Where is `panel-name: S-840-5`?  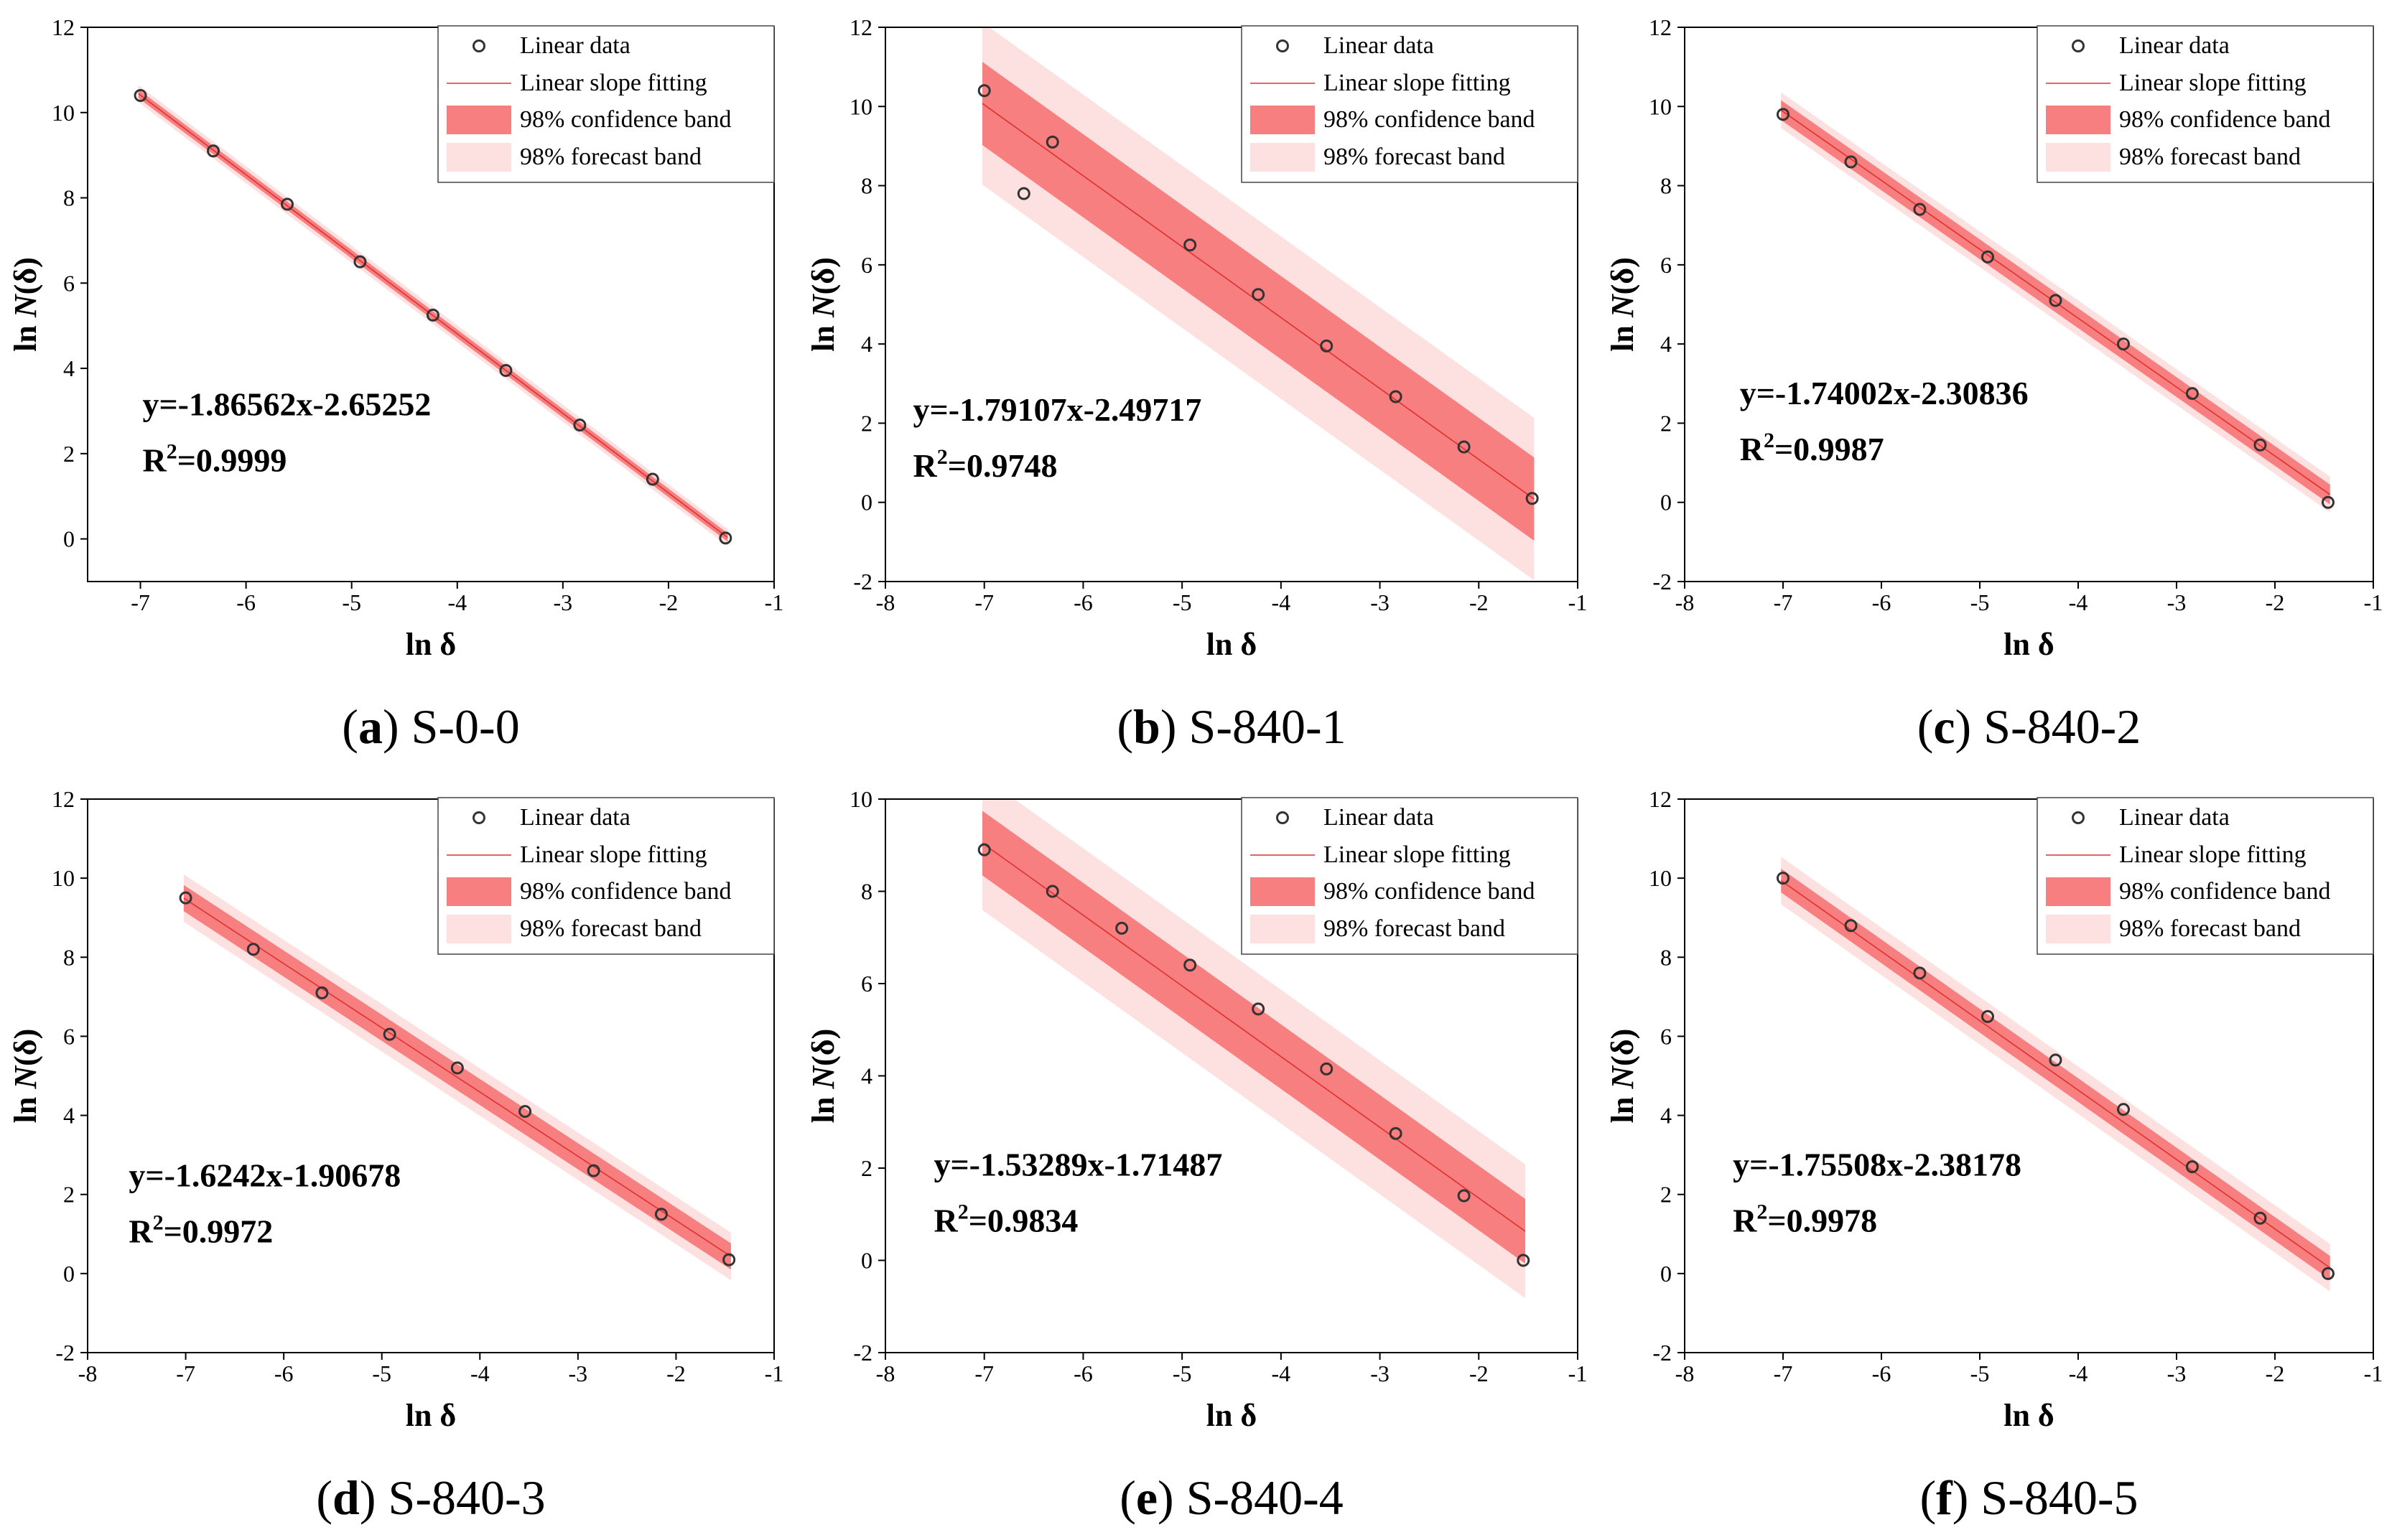
panel-name: S-840-5 is located at coordinates (2060, 1497).